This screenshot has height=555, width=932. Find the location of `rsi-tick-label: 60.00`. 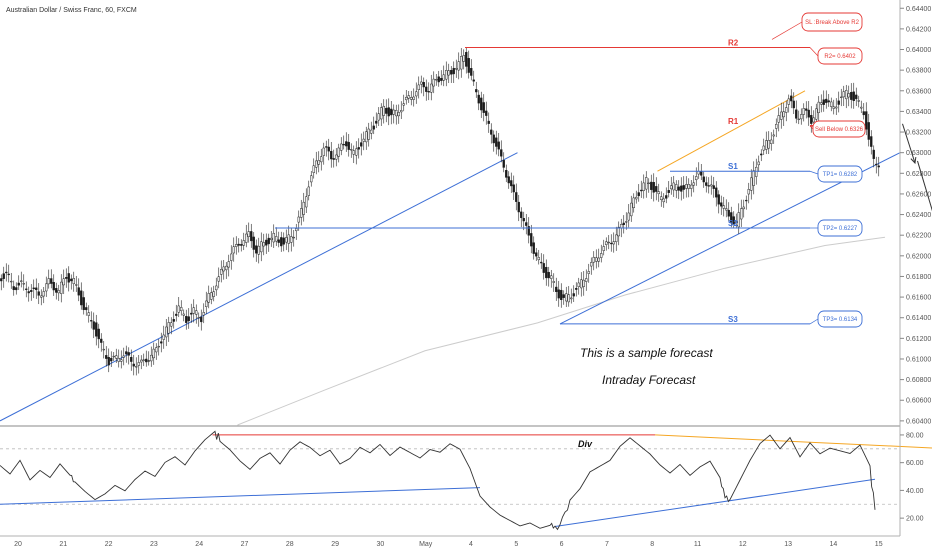

rsi-tick-label: 60.00 is located at coordinates (915, 463).